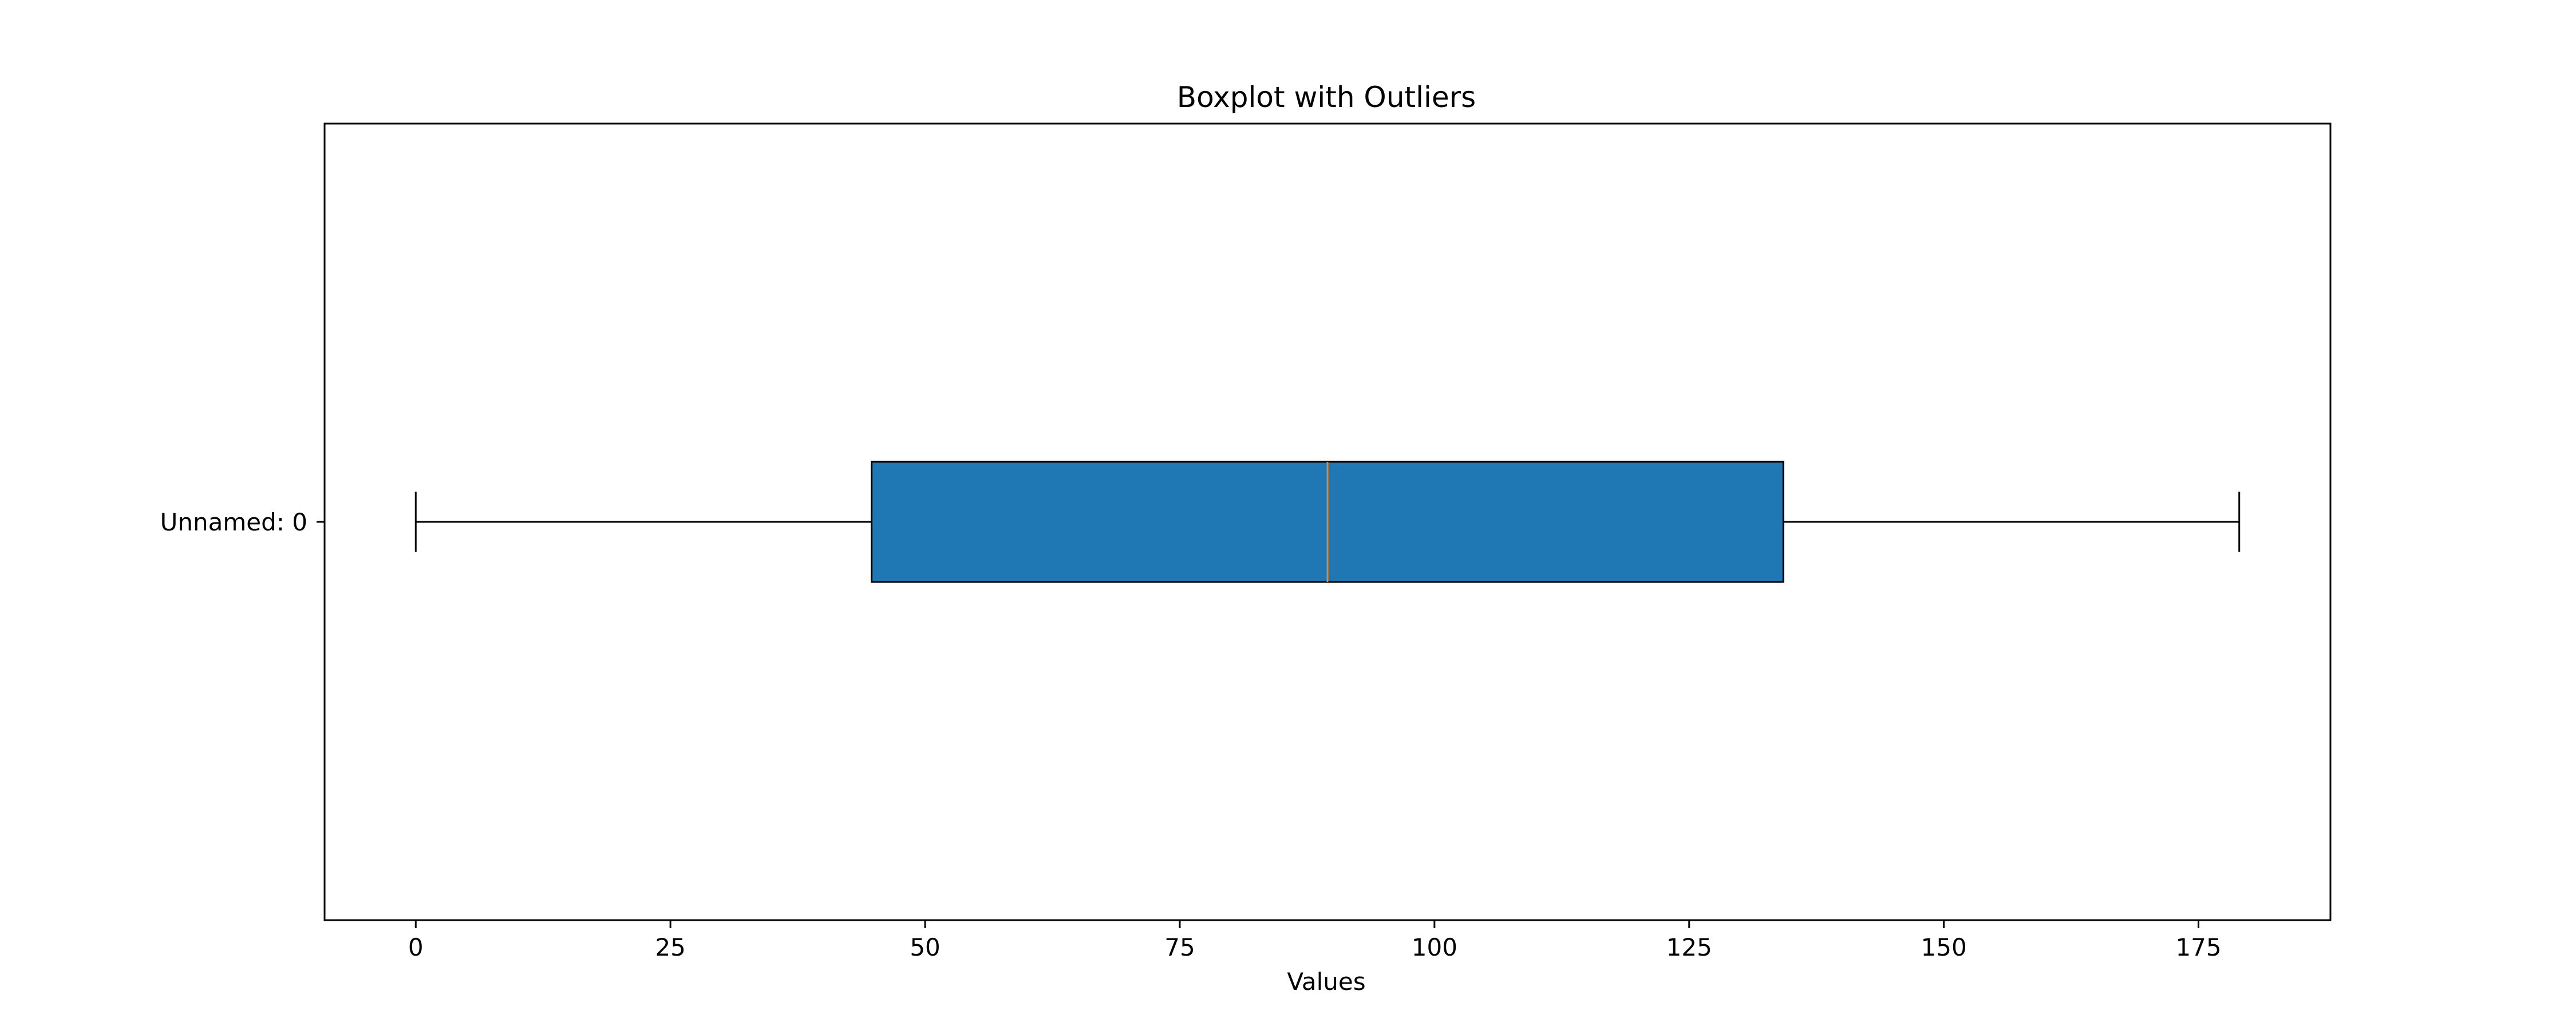 This screenshot has width=2576, height=1030. What do you see at coordinates (1944, 947) in the screenshot?
I see `x-tick-label: 150` at bounding box center [1944, 947].